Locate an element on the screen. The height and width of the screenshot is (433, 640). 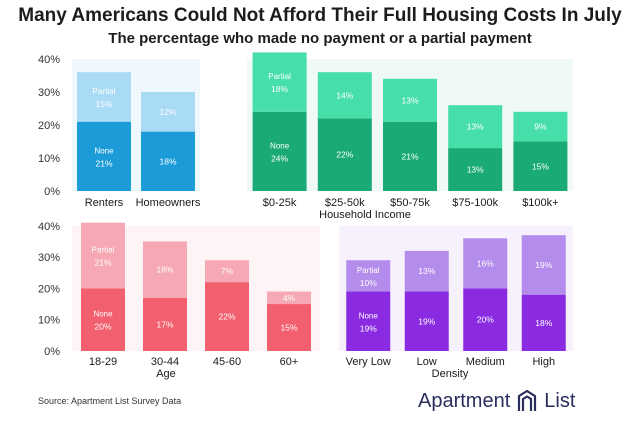
data-label-age-none-3: 15% is located at coordinates (288, 328).